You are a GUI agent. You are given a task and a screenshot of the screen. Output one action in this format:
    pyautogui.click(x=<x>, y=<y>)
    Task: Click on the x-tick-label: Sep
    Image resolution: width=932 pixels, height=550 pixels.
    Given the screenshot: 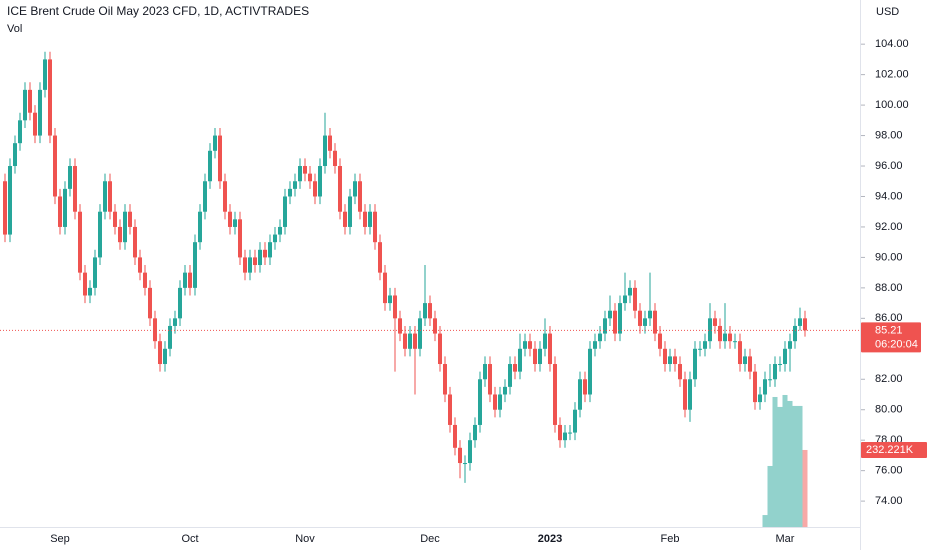 What is the action you would take?
    pyautogui.click(x=60, y=539)
    